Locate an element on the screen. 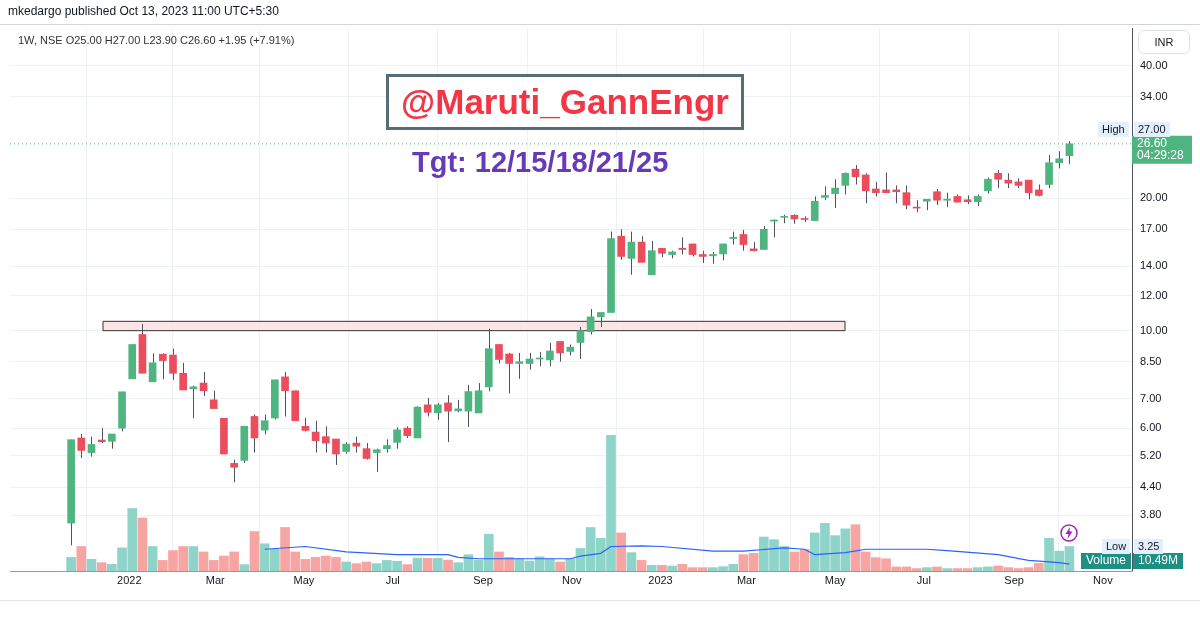 The width and height of the screenshot is (1200, 633). annotation: Tgt: 12/15/18/21/25 is located at coordinates (540, 162).